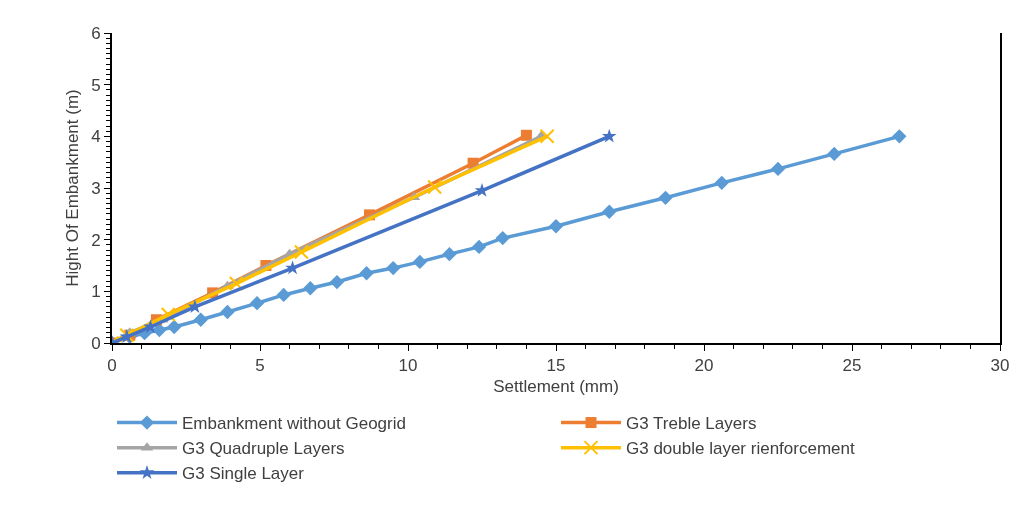 This screenshot has height=521, width=1034. What do you see at coordinates (294, 424) in the screenshot?
I see `legend-label: Embankment without Geogrid` at bounding box center [294, 424].